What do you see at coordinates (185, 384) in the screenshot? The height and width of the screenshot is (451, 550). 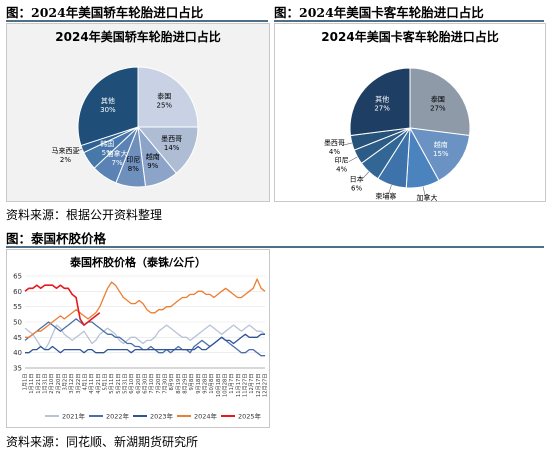 I see `x-tick-label: 8月29日` at bounding box center [185, 384].